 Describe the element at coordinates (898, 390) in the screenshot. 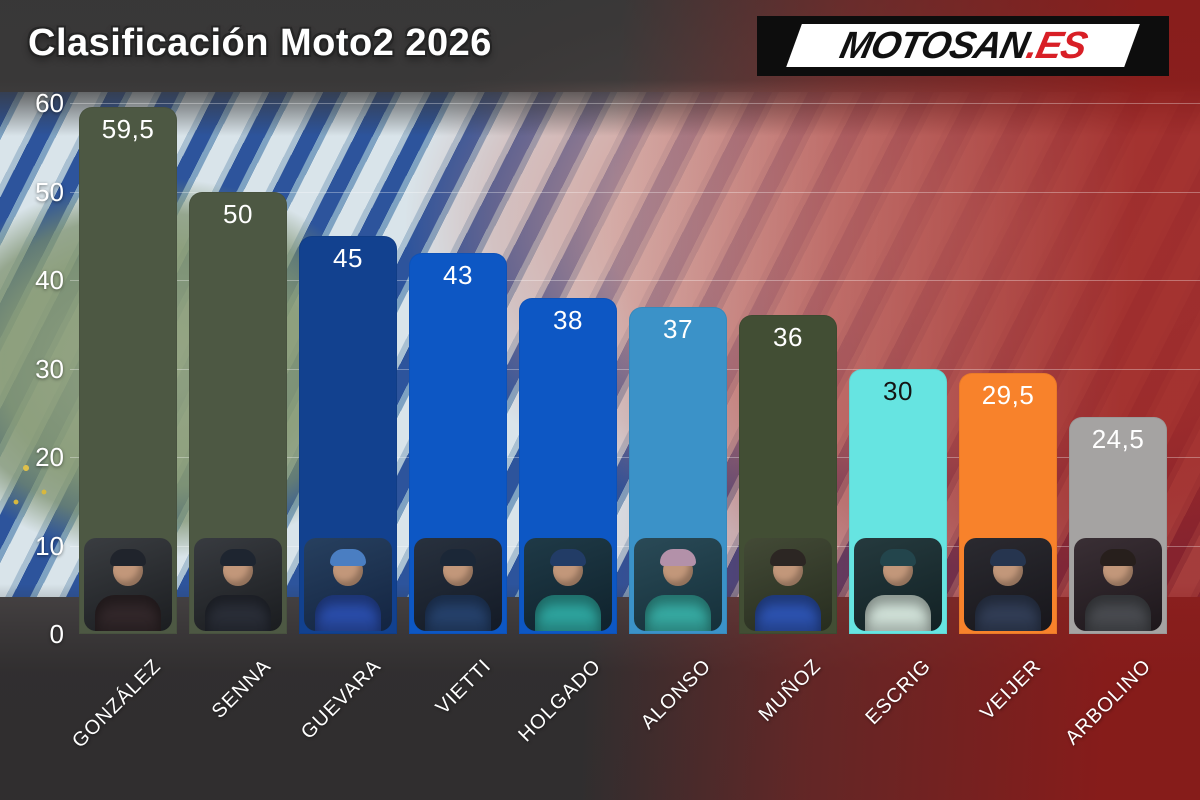

I see `bar-value-label: 30` at that location.